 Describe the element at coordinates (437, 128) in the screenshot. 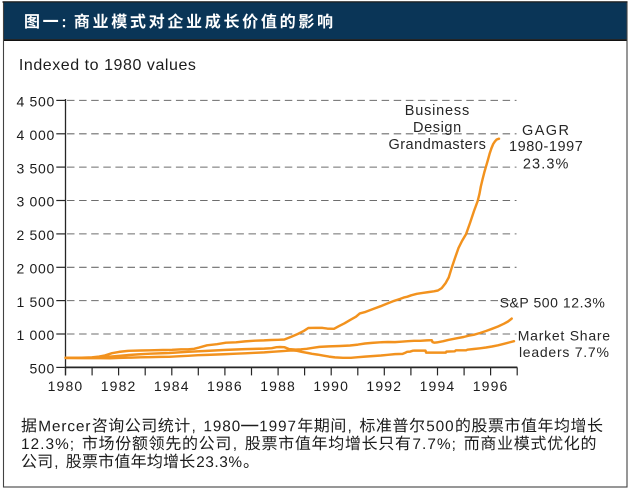

I see `svg-text: Design` at that location.